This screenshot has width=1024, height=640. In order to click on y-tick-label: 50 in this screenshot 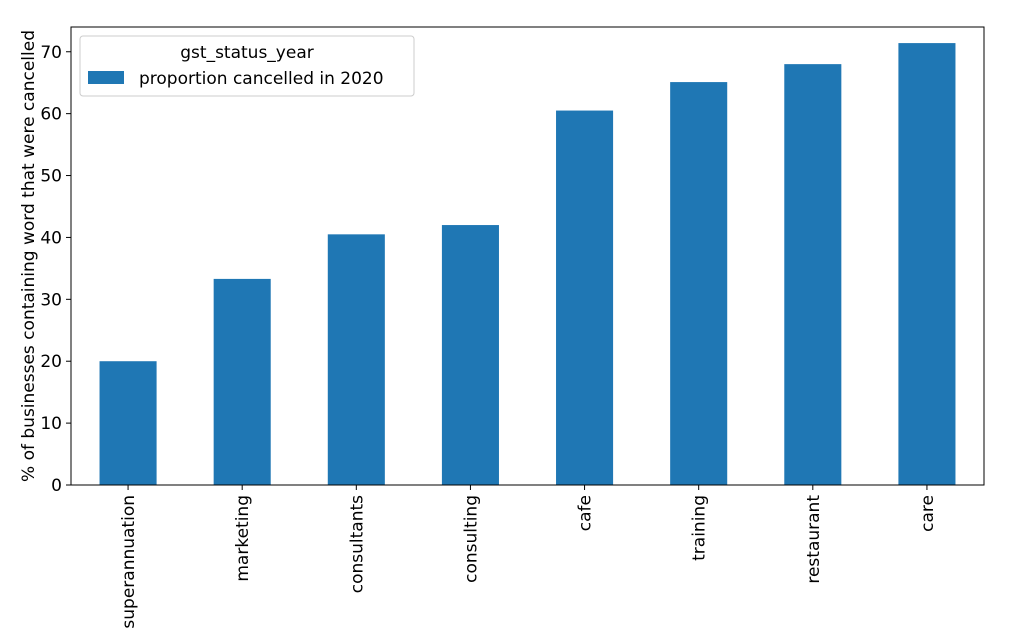, I will do `click(51, 177)`.